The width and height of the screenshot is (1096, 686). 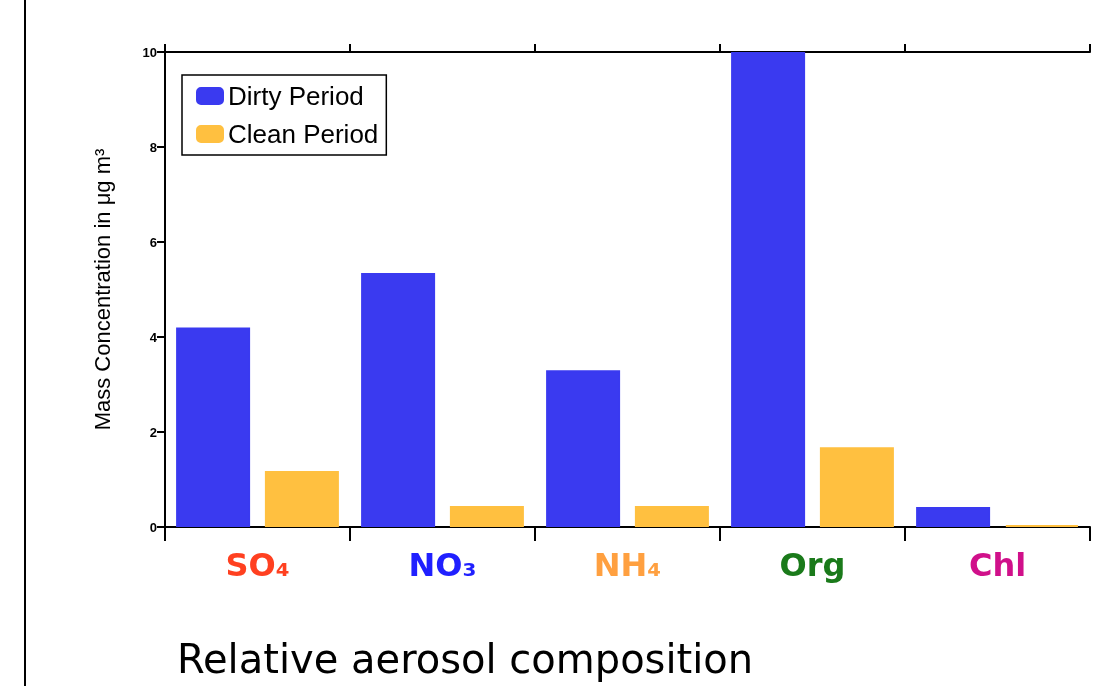 What do you see at coordinates (153, 242) in the screenshot?
I see `y-tick-label: 6` at bounding box center [153, 242].